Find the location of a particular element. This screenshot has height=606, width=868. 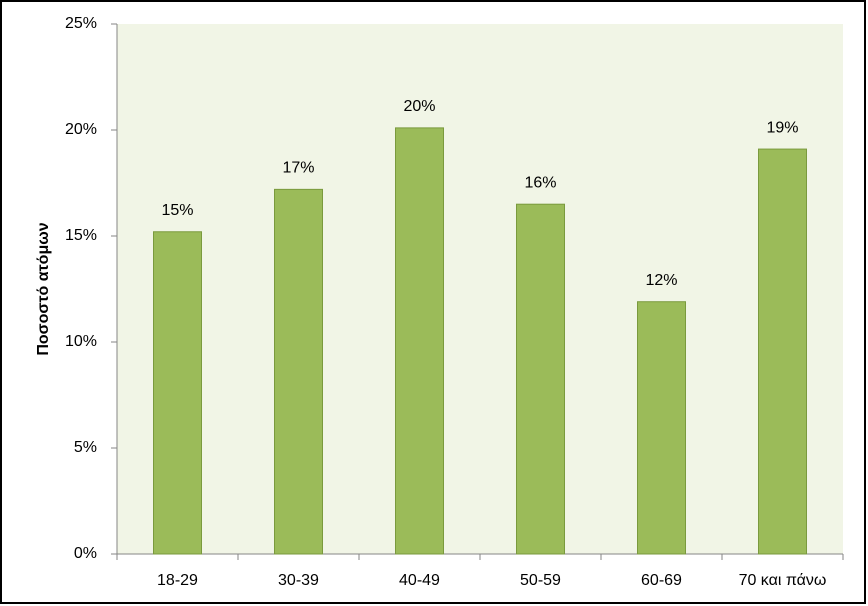

y-tick-label: 15% is located at coordinates (81, 235).